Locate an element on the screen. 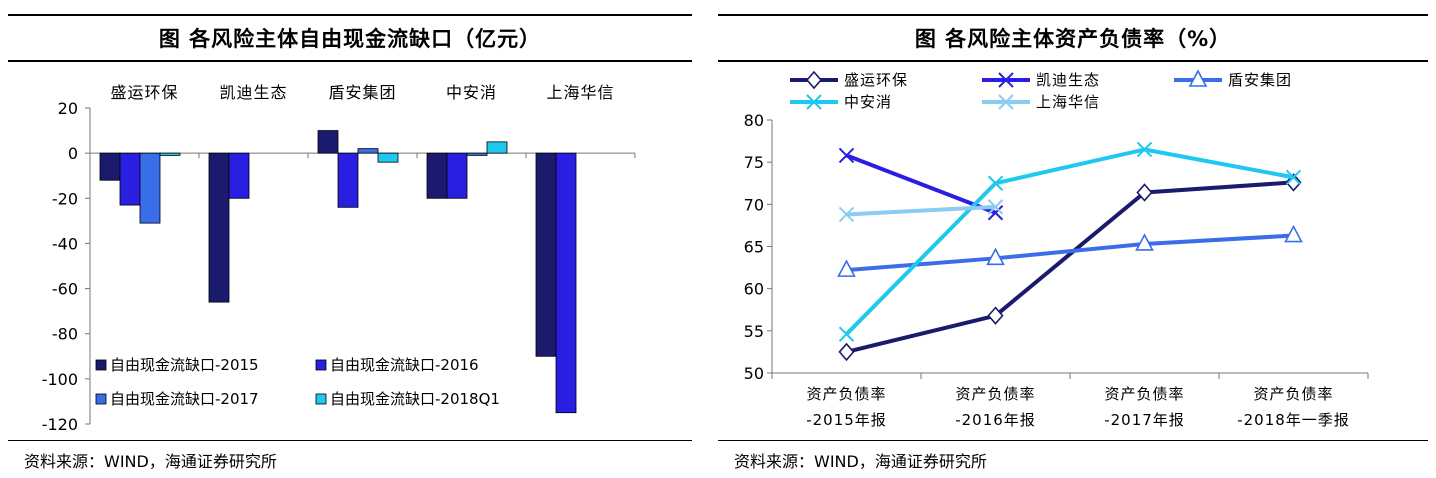  x-category-label: -2015年报 is located at coordinates (846, 420).